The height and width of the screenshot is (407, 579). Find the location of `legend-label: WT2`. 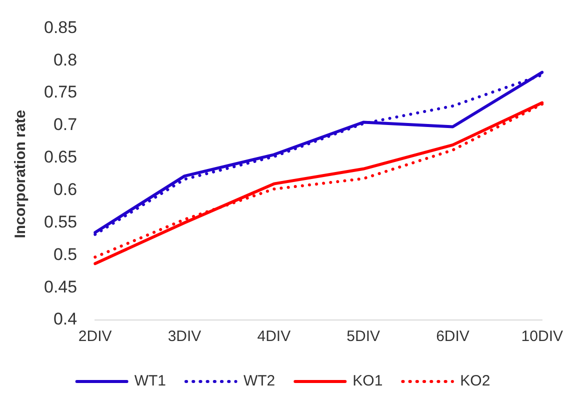

legend-label: WT2 is located at coordinates (259, 381).